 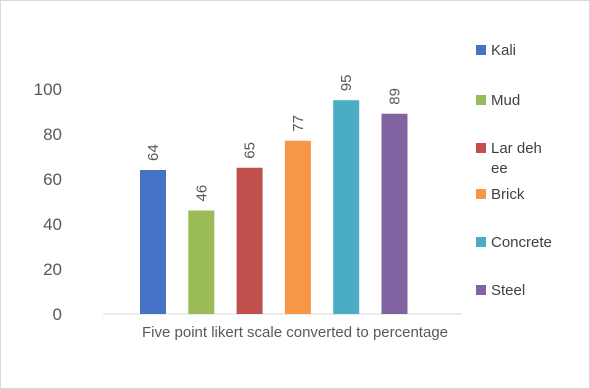 What do you see at coordinates (346, 83) in the screenshot?
I see `data-label: 95` at bounding box center [346, 83].